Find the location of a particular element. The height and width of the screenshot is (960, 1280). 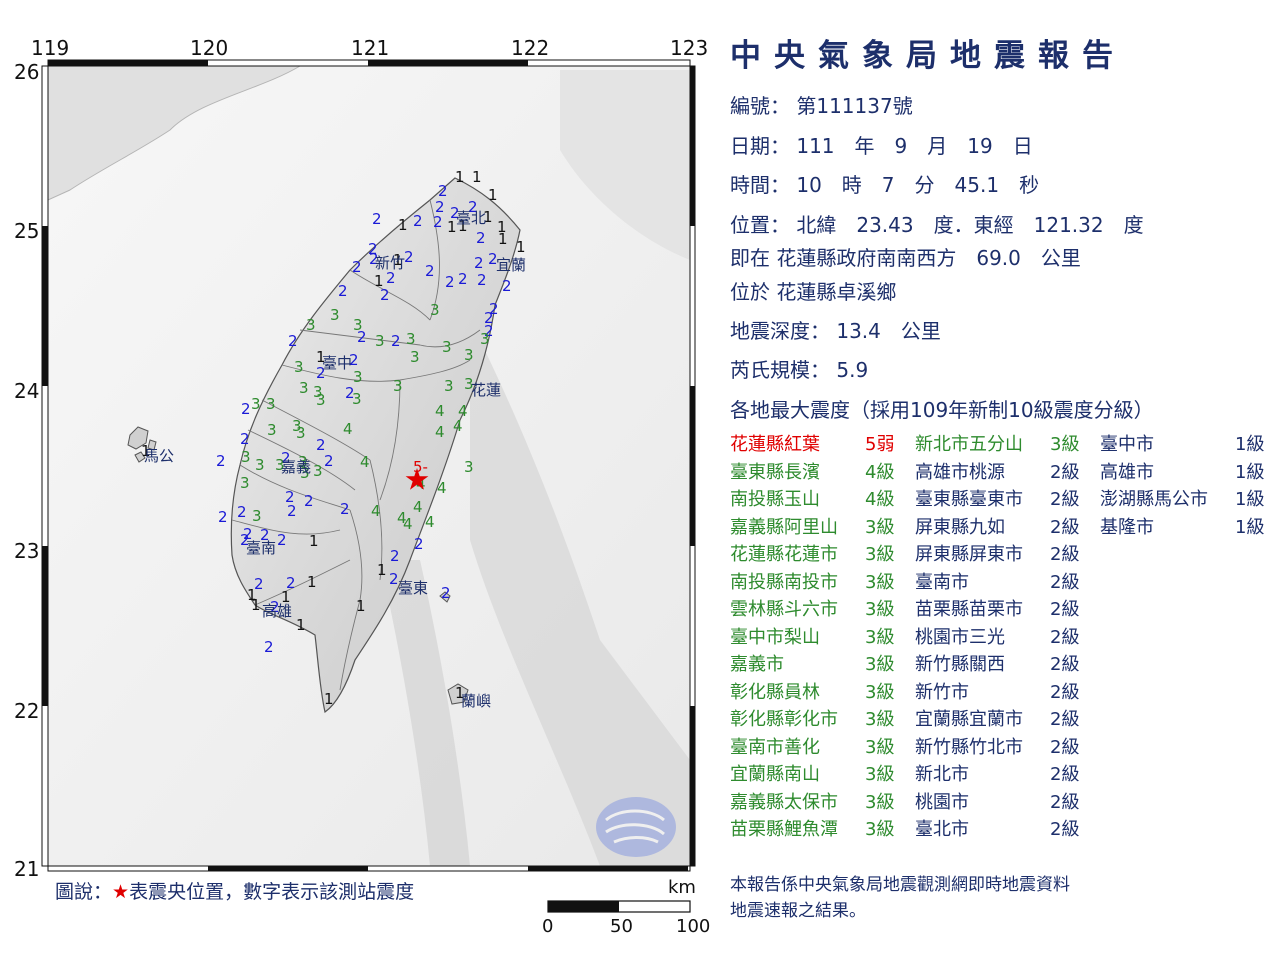

station-level: 4級 is located at coordinates (880, 499).